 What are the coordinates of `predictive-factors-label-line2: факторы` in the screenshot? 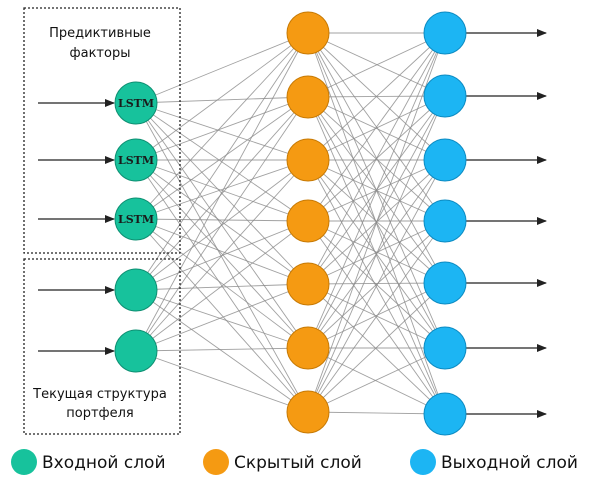 It's located at (100, 53).